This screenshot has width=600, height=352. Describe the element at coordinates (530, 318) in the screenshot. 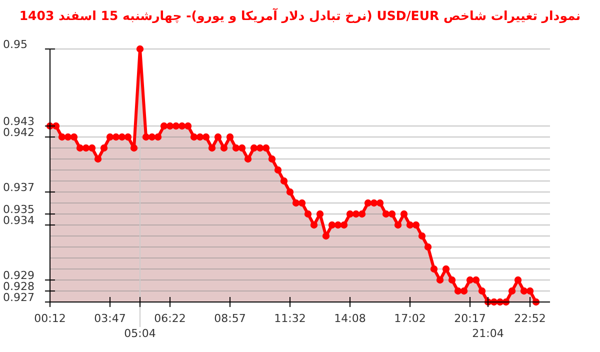

I see `xtick: 22:52` at that location.